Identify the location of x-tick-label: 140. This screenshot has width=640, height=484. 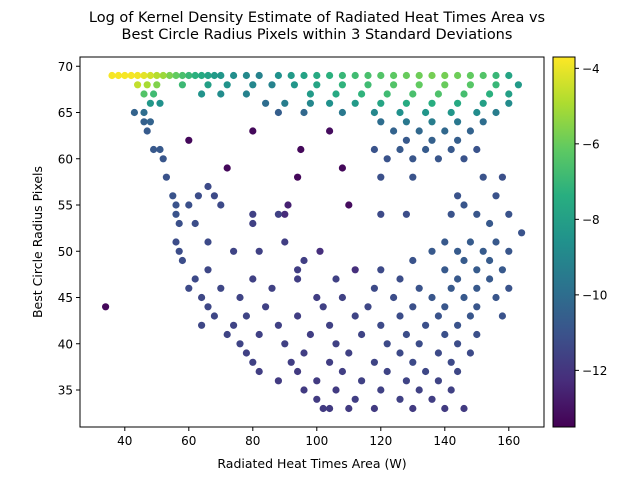
(444, 441).